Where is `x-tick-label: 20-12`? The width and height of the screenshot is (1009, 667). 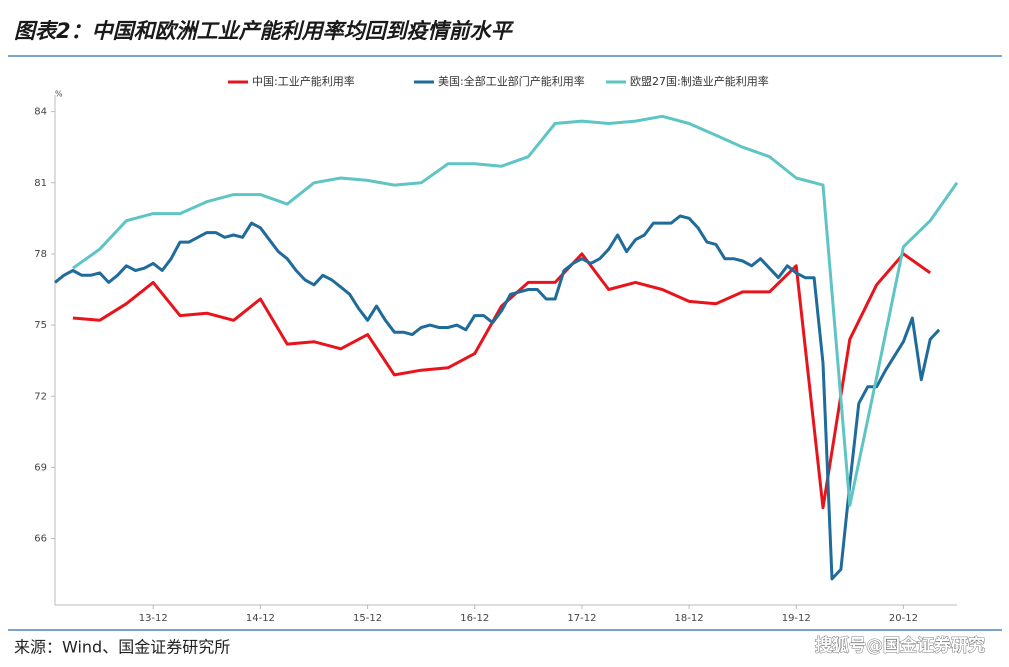
x-tick-label: 20-12 is located at coordinates (903, 618).